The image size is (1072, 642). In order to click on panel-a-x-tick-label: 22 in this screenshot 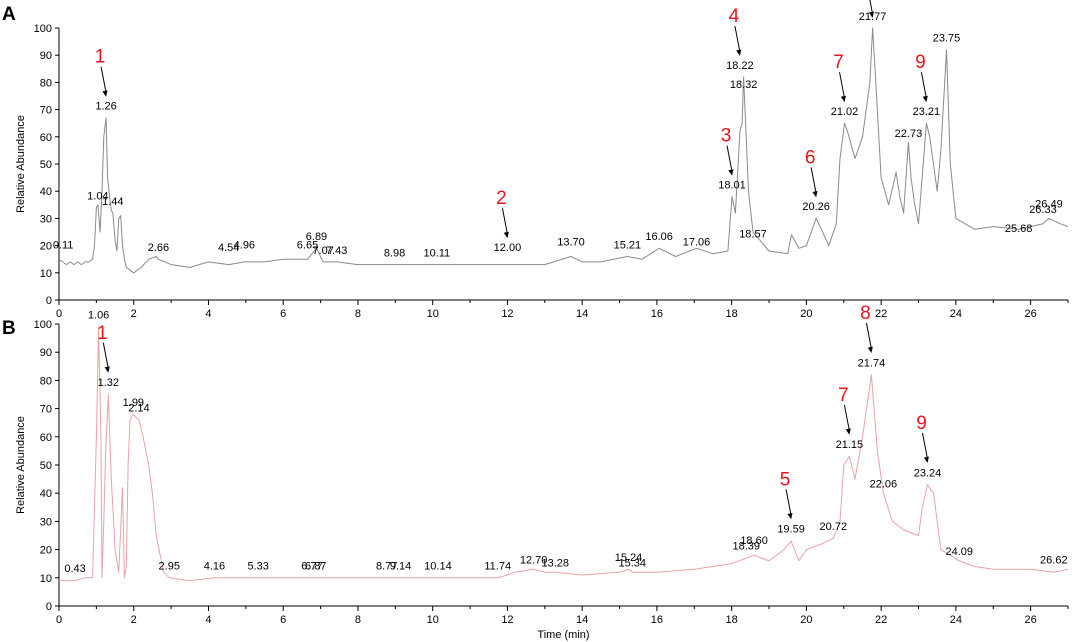, I will do `click(881, 314)`.